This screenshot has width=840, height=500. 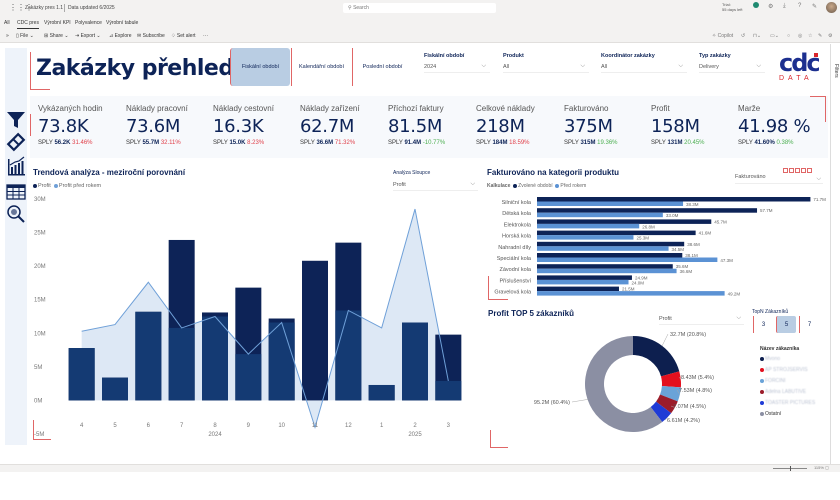 What do you see at coordinates (787, 359) in the screenshot?
I see `legend-item-customer: Mvono` at bounding box center [787, 359].